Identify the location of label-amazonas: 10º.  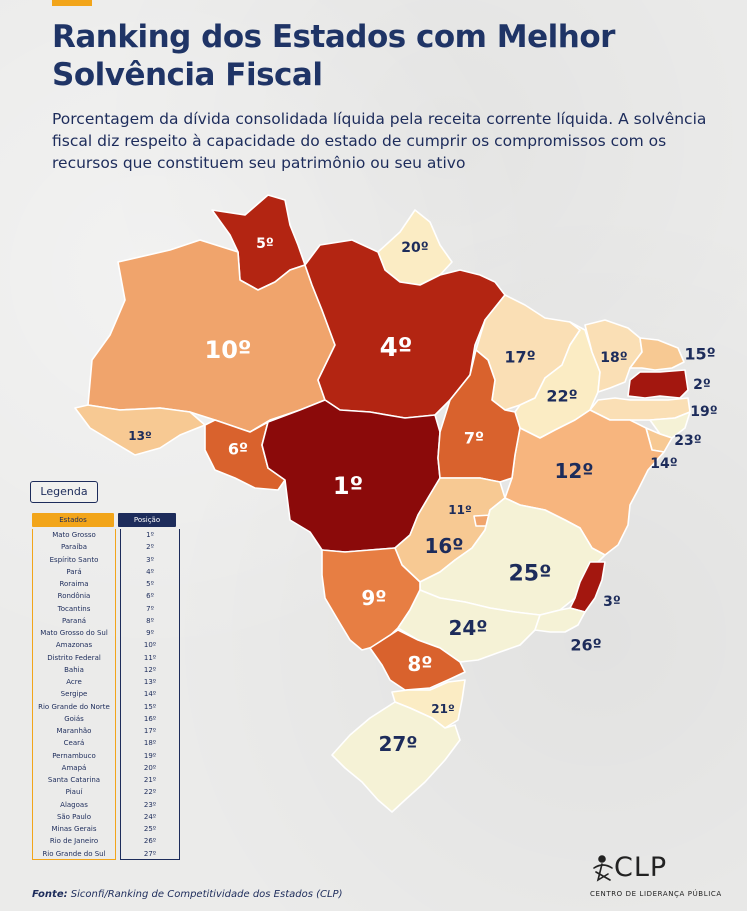
(228, 350).